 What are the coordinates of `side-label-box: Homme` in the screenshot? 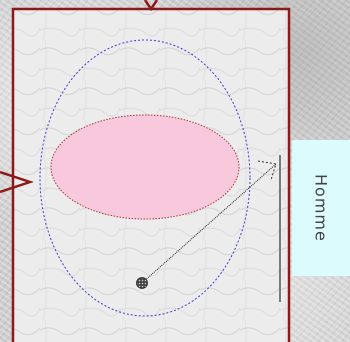 It's located at (321, 208).